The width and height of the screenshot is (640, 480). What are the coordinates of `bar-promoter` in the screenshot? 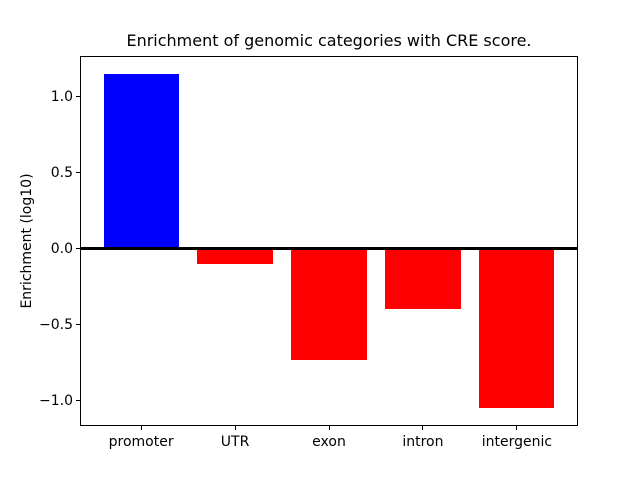 It's located at (141, 161).